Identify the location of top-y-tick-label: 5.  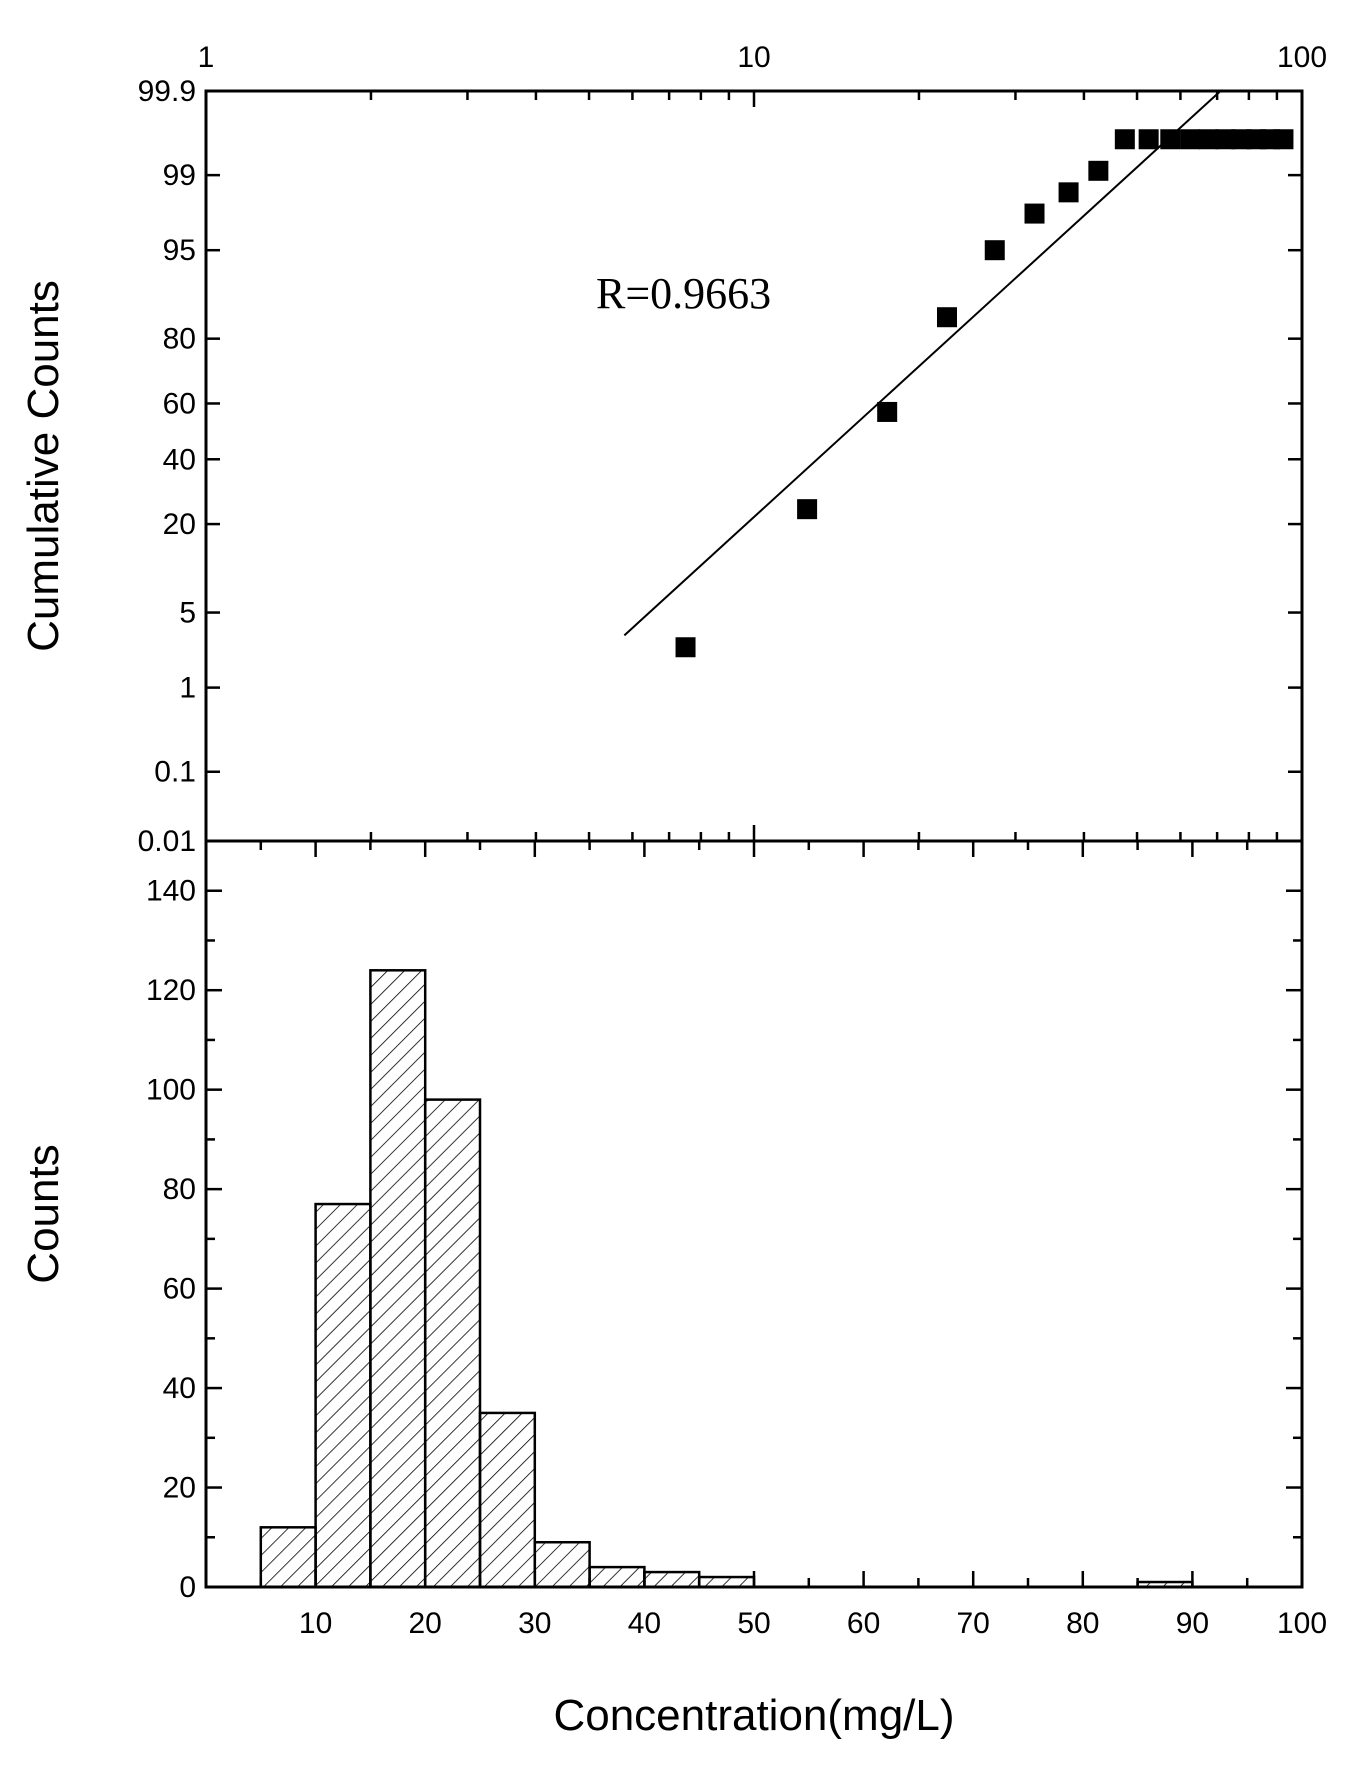
(187, 613).